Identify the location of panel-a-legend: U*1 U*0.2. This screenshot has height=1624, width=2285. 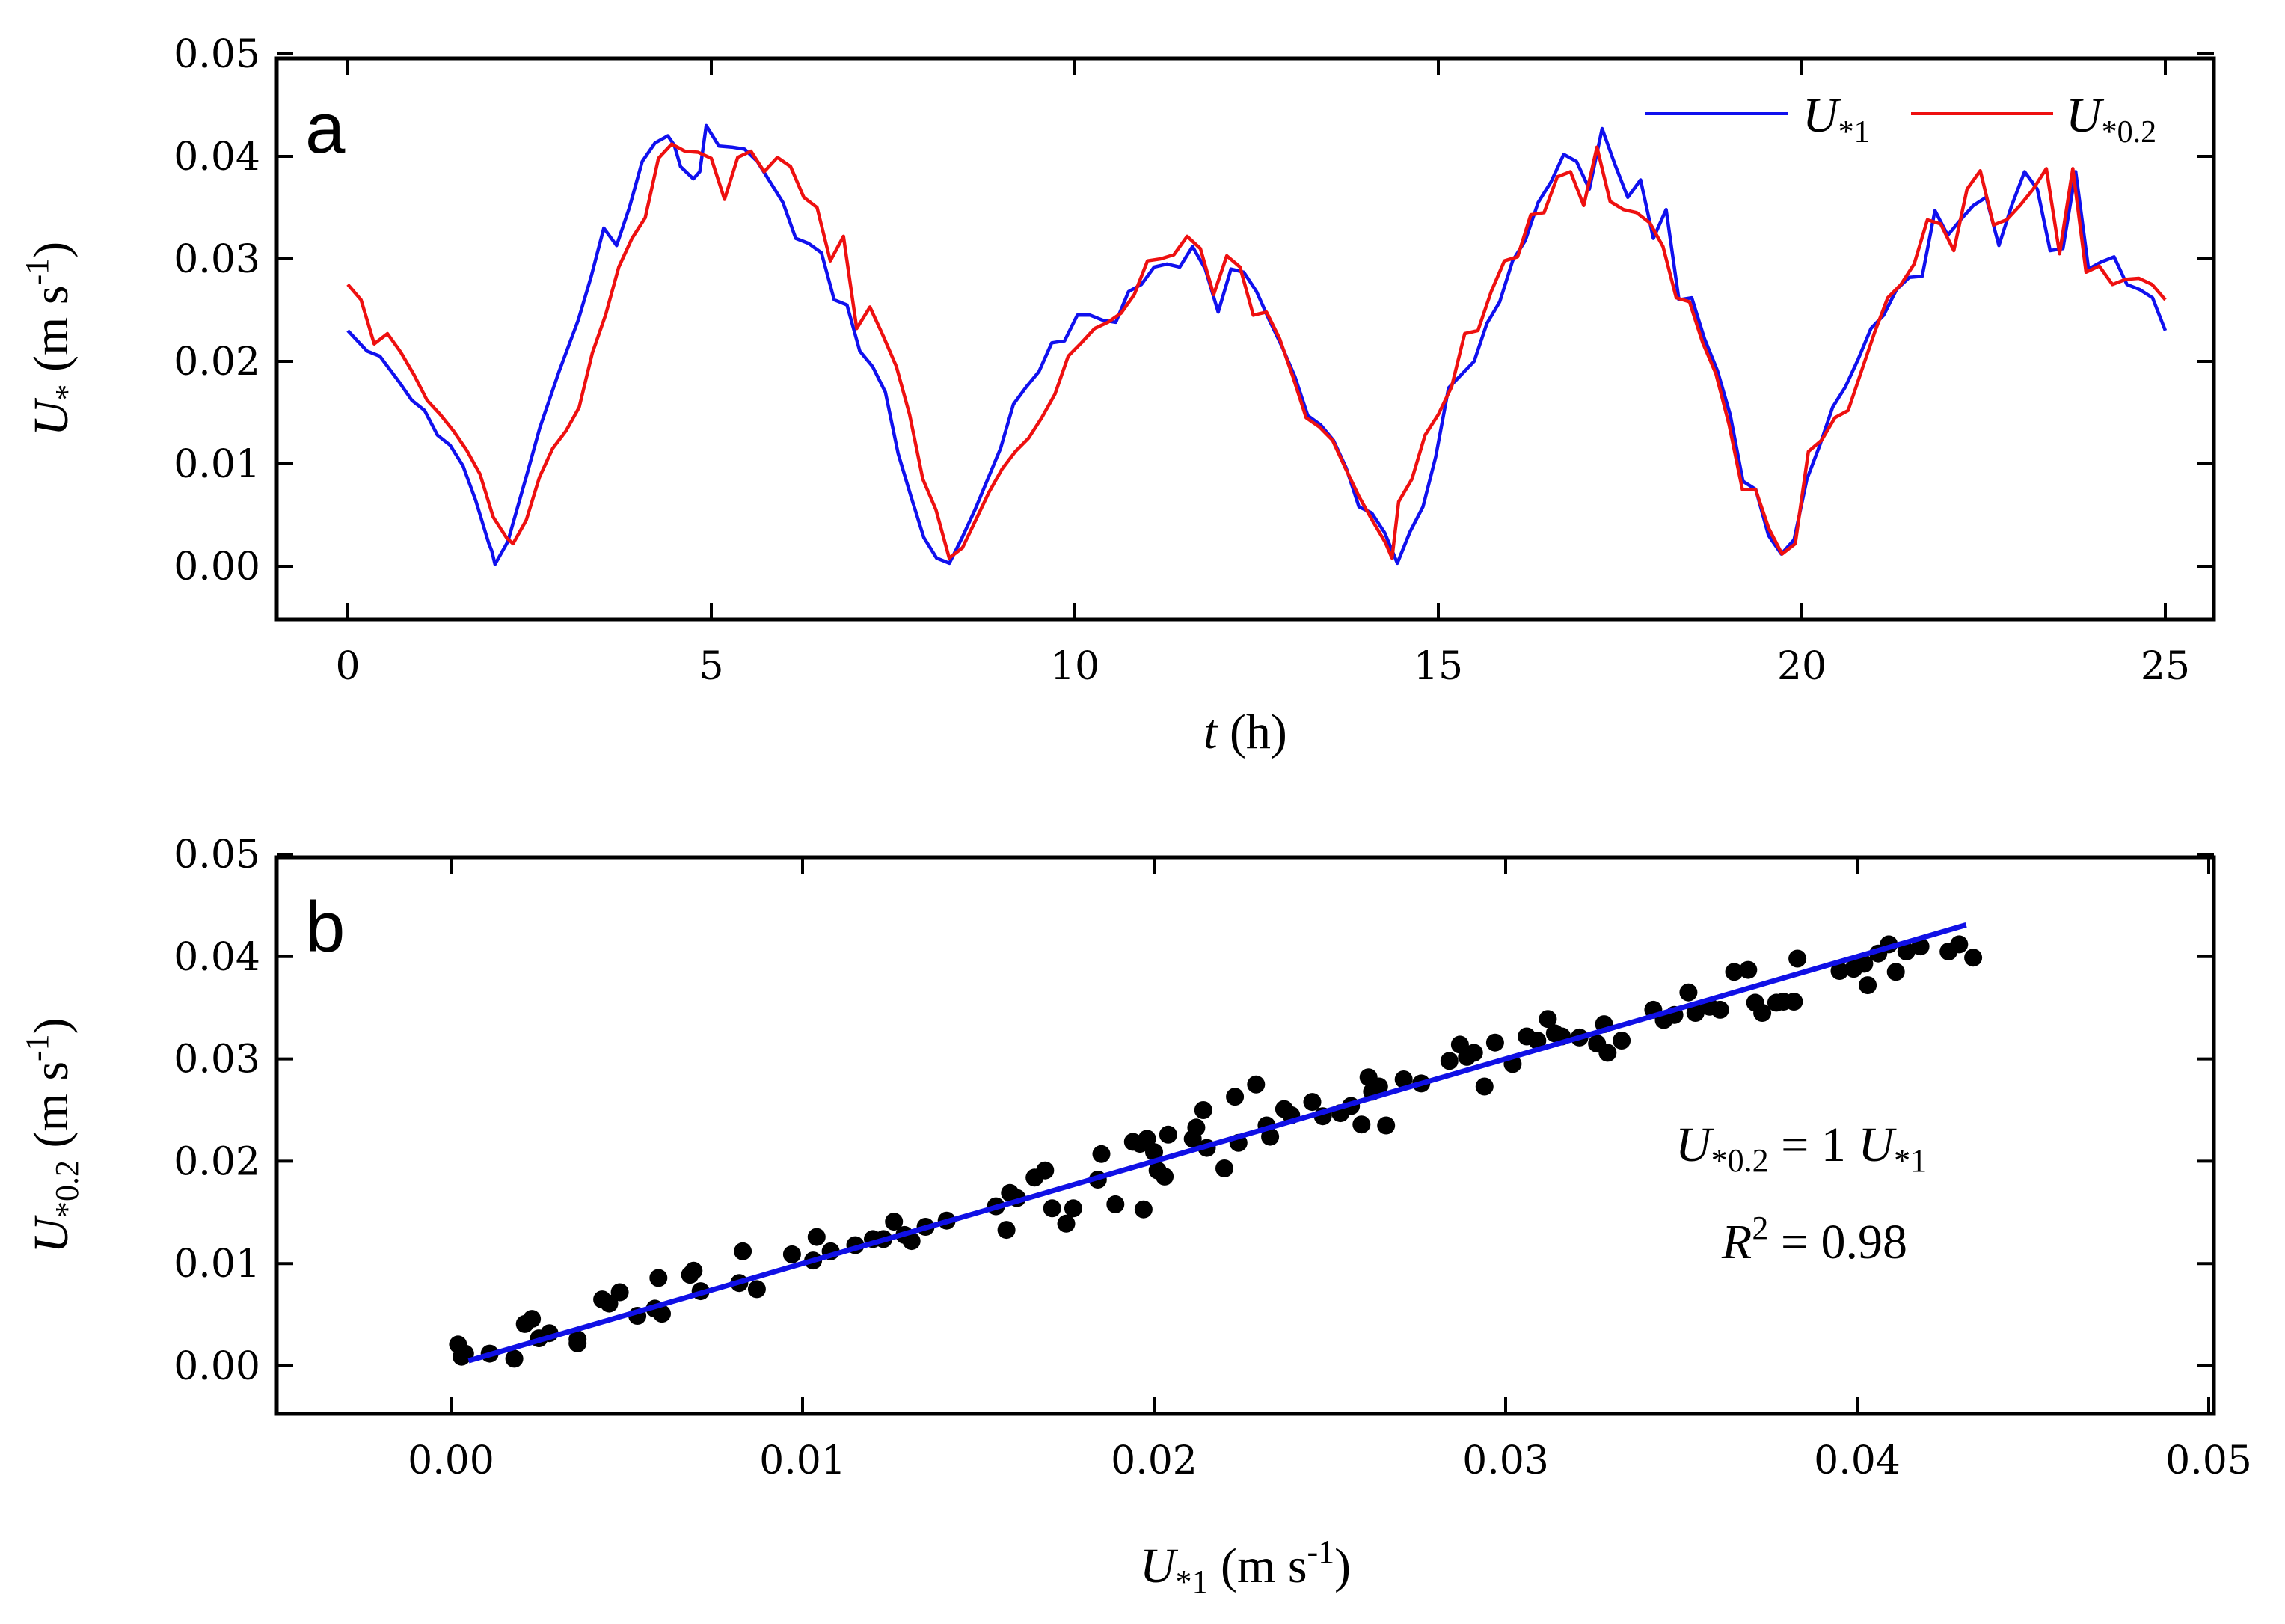
(1901, 119).